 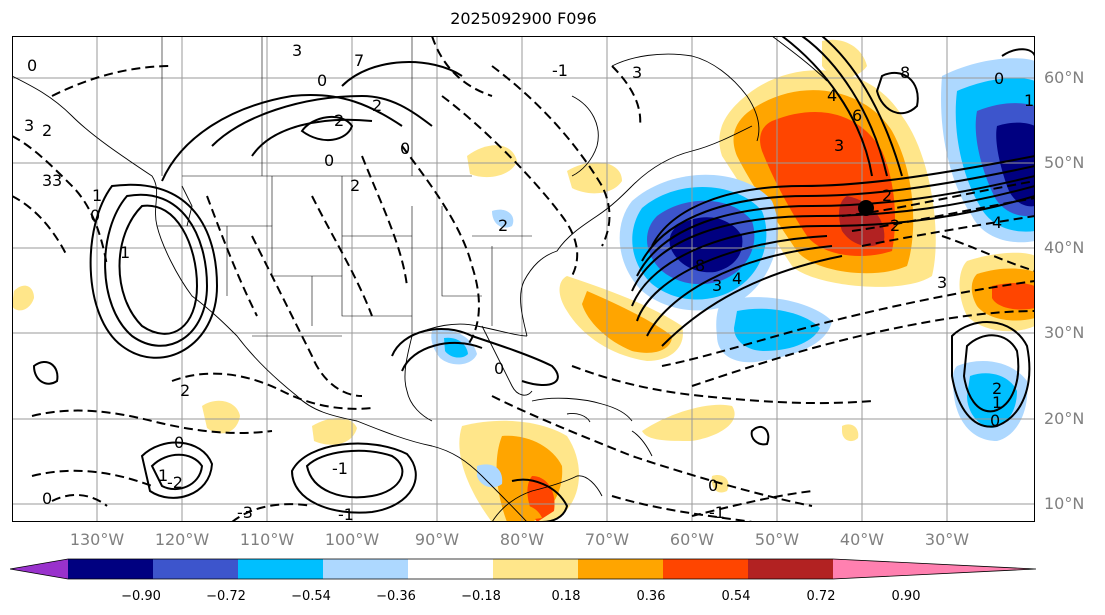 I want to click on colorbar-tick: 0.36, so click(x=651, y=596).